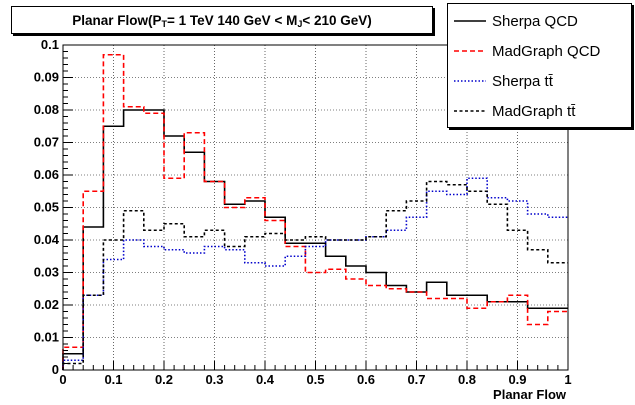  I want to click on legend-item-sherpa-ttbar: Sherpa tt̄, so click(539, 81).